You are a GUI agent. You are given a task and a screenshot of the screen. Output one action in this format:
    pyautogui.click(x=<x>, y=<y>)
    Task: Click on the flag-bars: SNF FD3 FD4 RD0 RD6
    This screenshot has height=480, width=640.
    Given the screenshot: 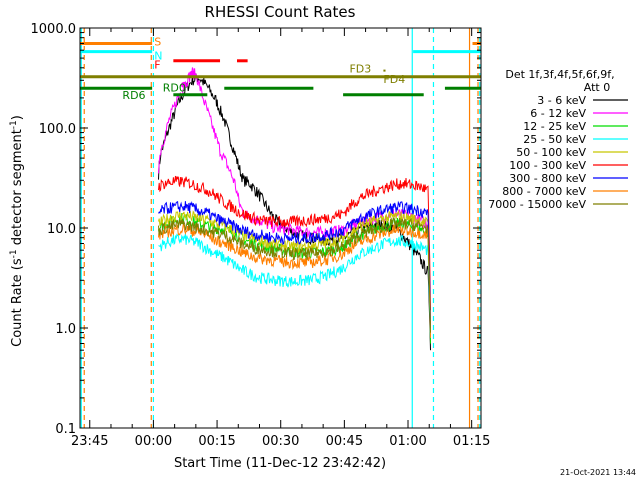 What is the action you would take?
    pyautogui.click(x=280, y=69)
    